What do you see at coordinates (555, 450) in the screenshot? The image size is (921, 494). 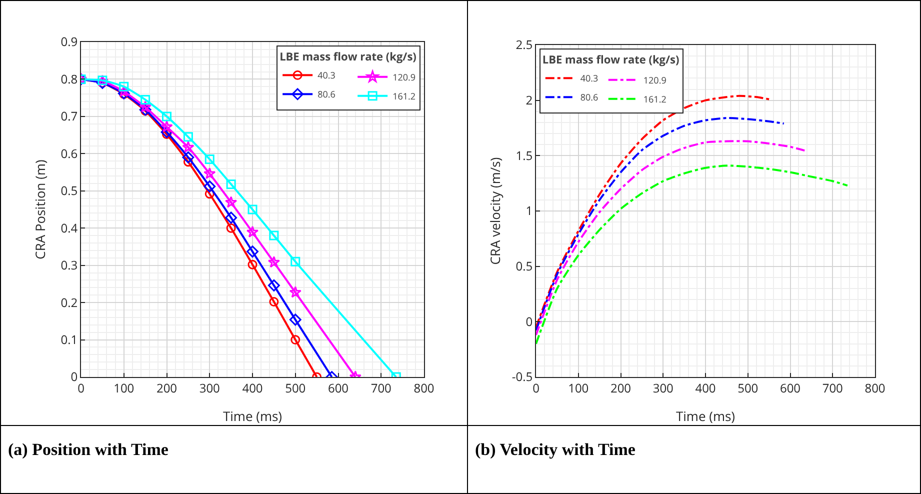 I see `text: (b) Velocity with Time` at bounding box center [555, 450].